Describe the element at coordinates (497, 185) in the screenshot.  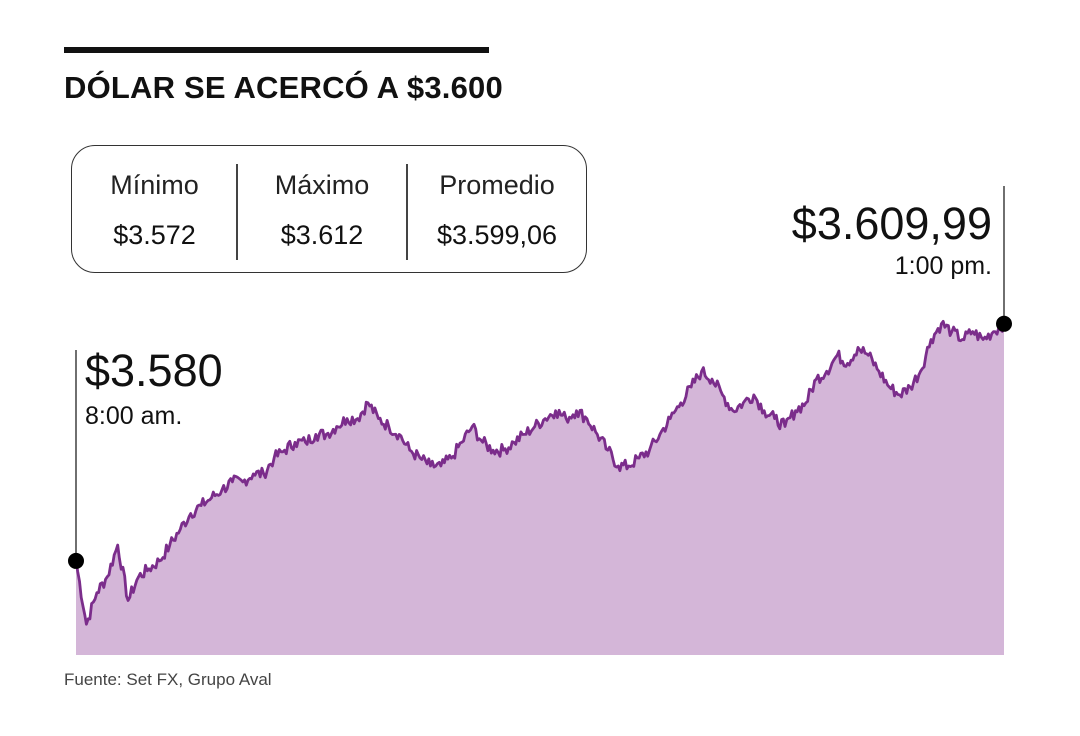
I see `stat-average-label: Promedio` at that location.